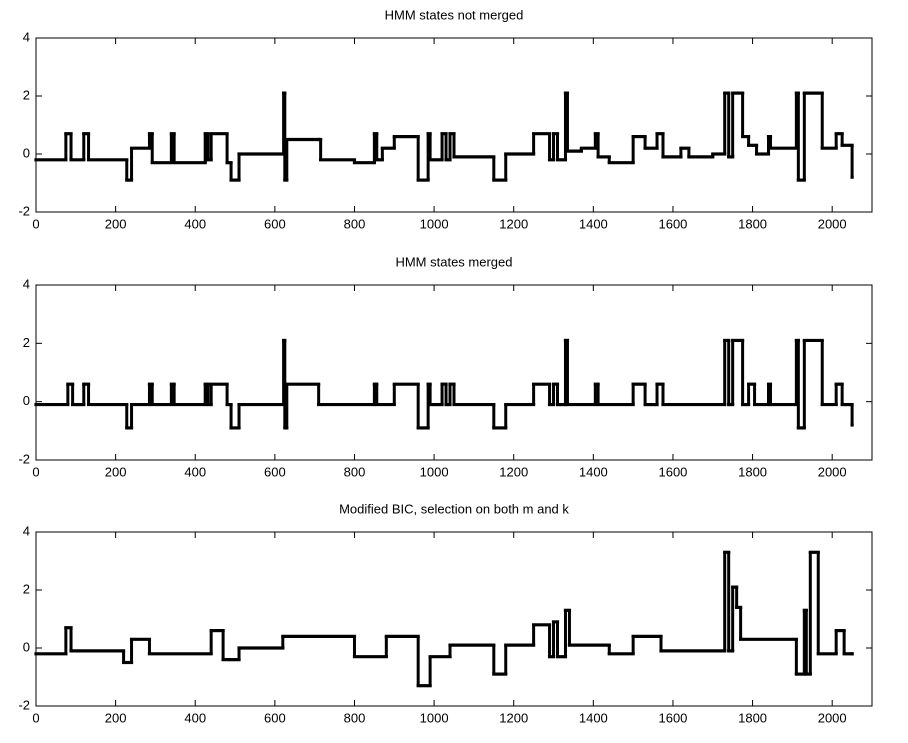 The height and width of the screenshot is (743, 908). I want to click on chart-title: Modified BIC, selection on both m and k, so click(454, 508).